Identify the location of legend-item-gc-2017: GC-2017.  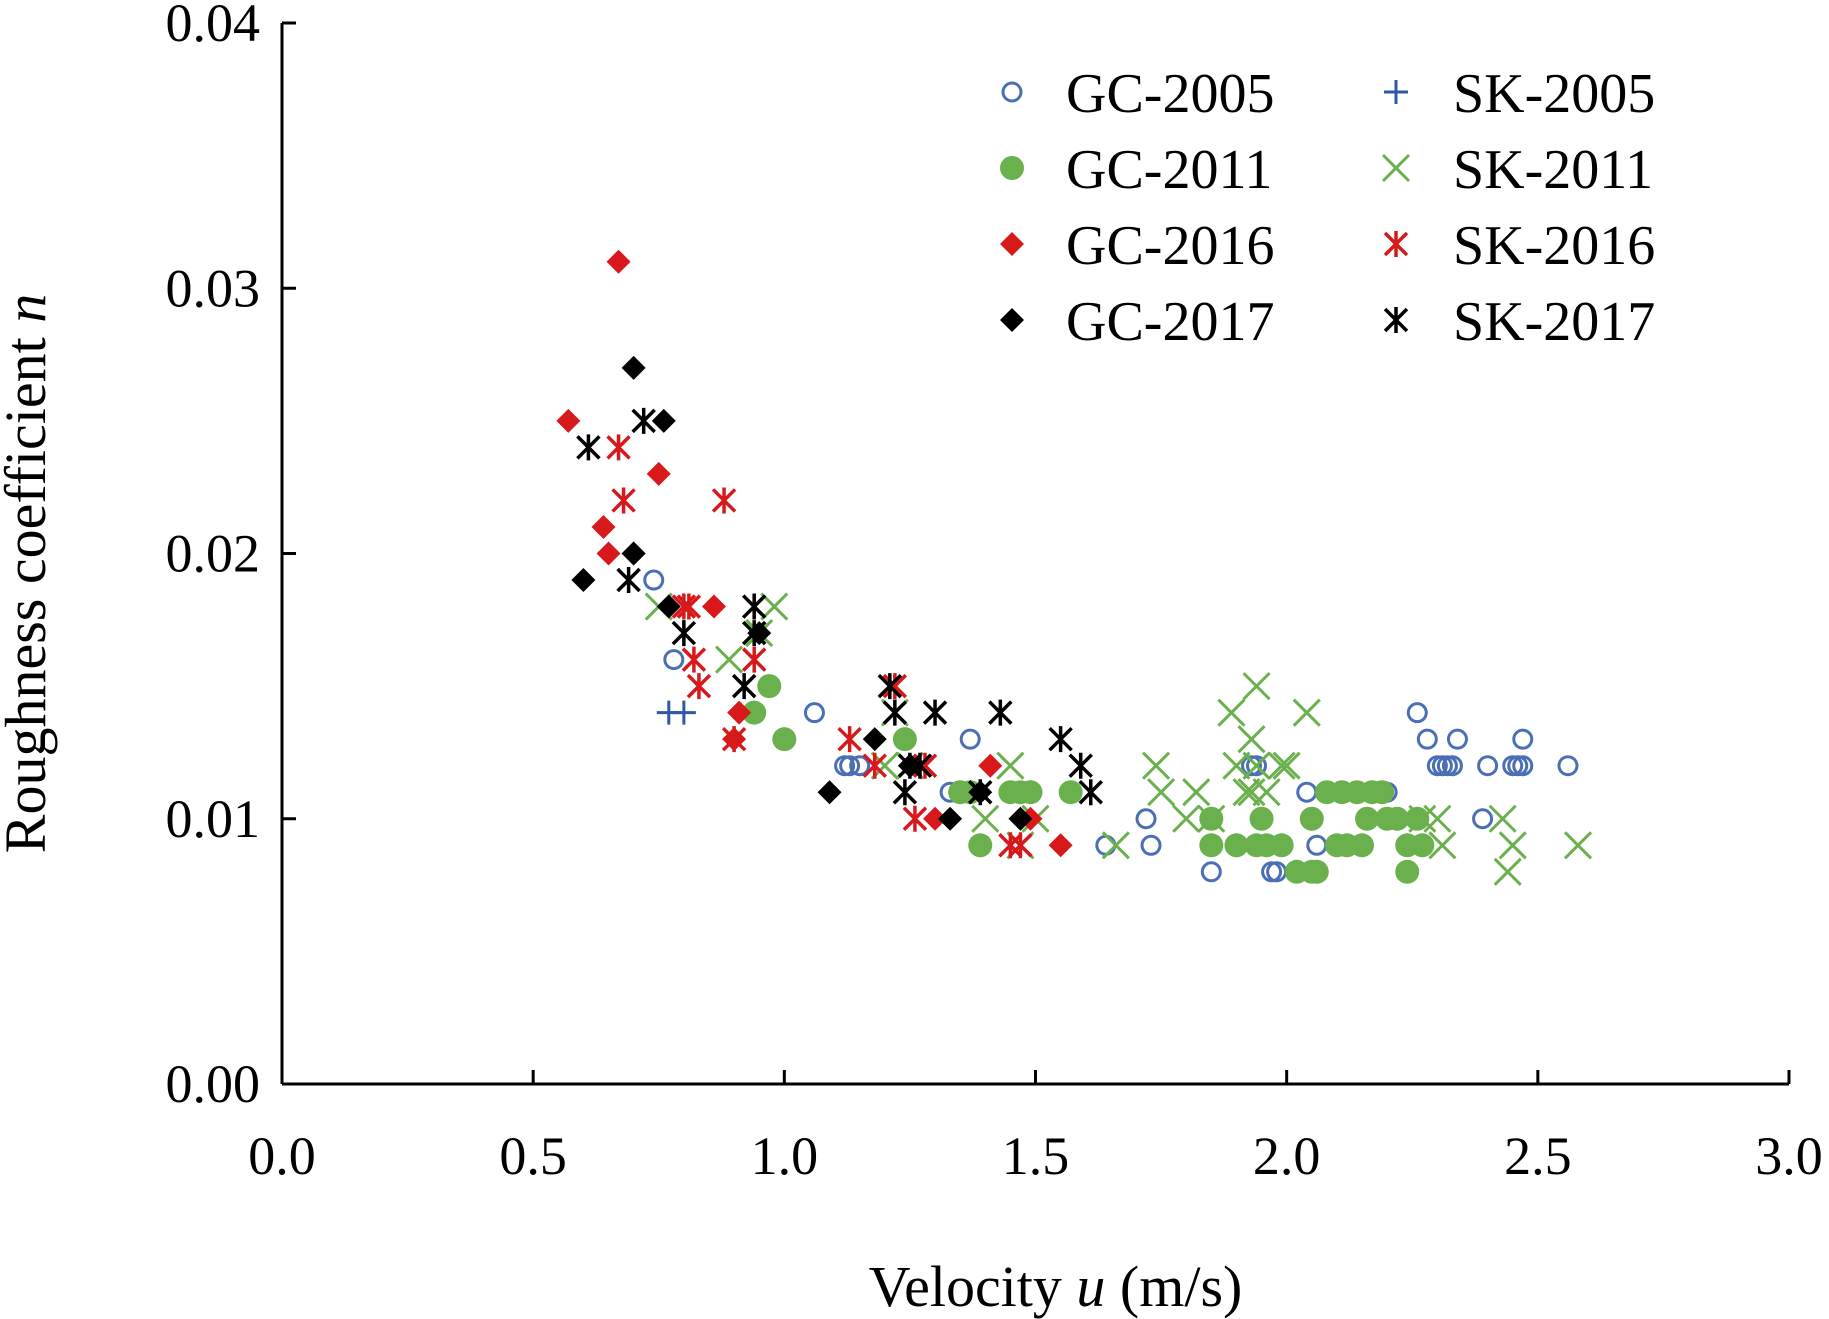
(1137, 322).